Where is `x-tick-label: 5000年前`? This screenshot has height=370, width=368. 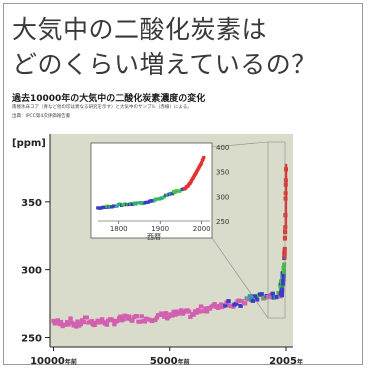
x-tick-label: 5000年前 is located at coordinates (170, 361).